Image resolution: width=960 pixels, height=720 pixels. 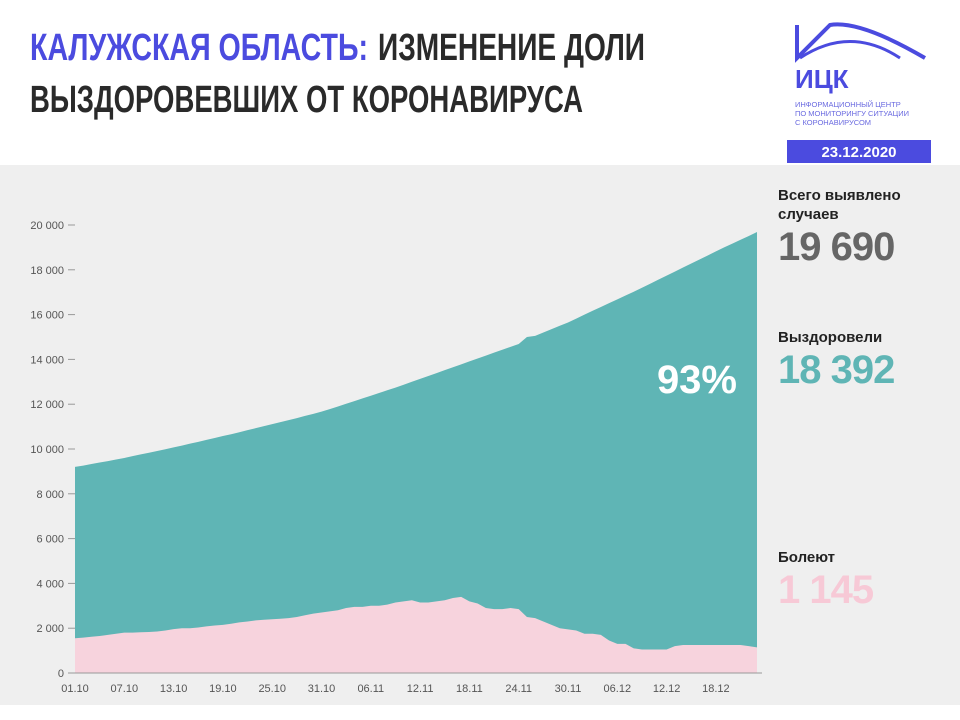 What do you see at coordinates (420, 689) in the screenshot?
I see `x-tick-label: 12.11` at bounding box center [420, 689].